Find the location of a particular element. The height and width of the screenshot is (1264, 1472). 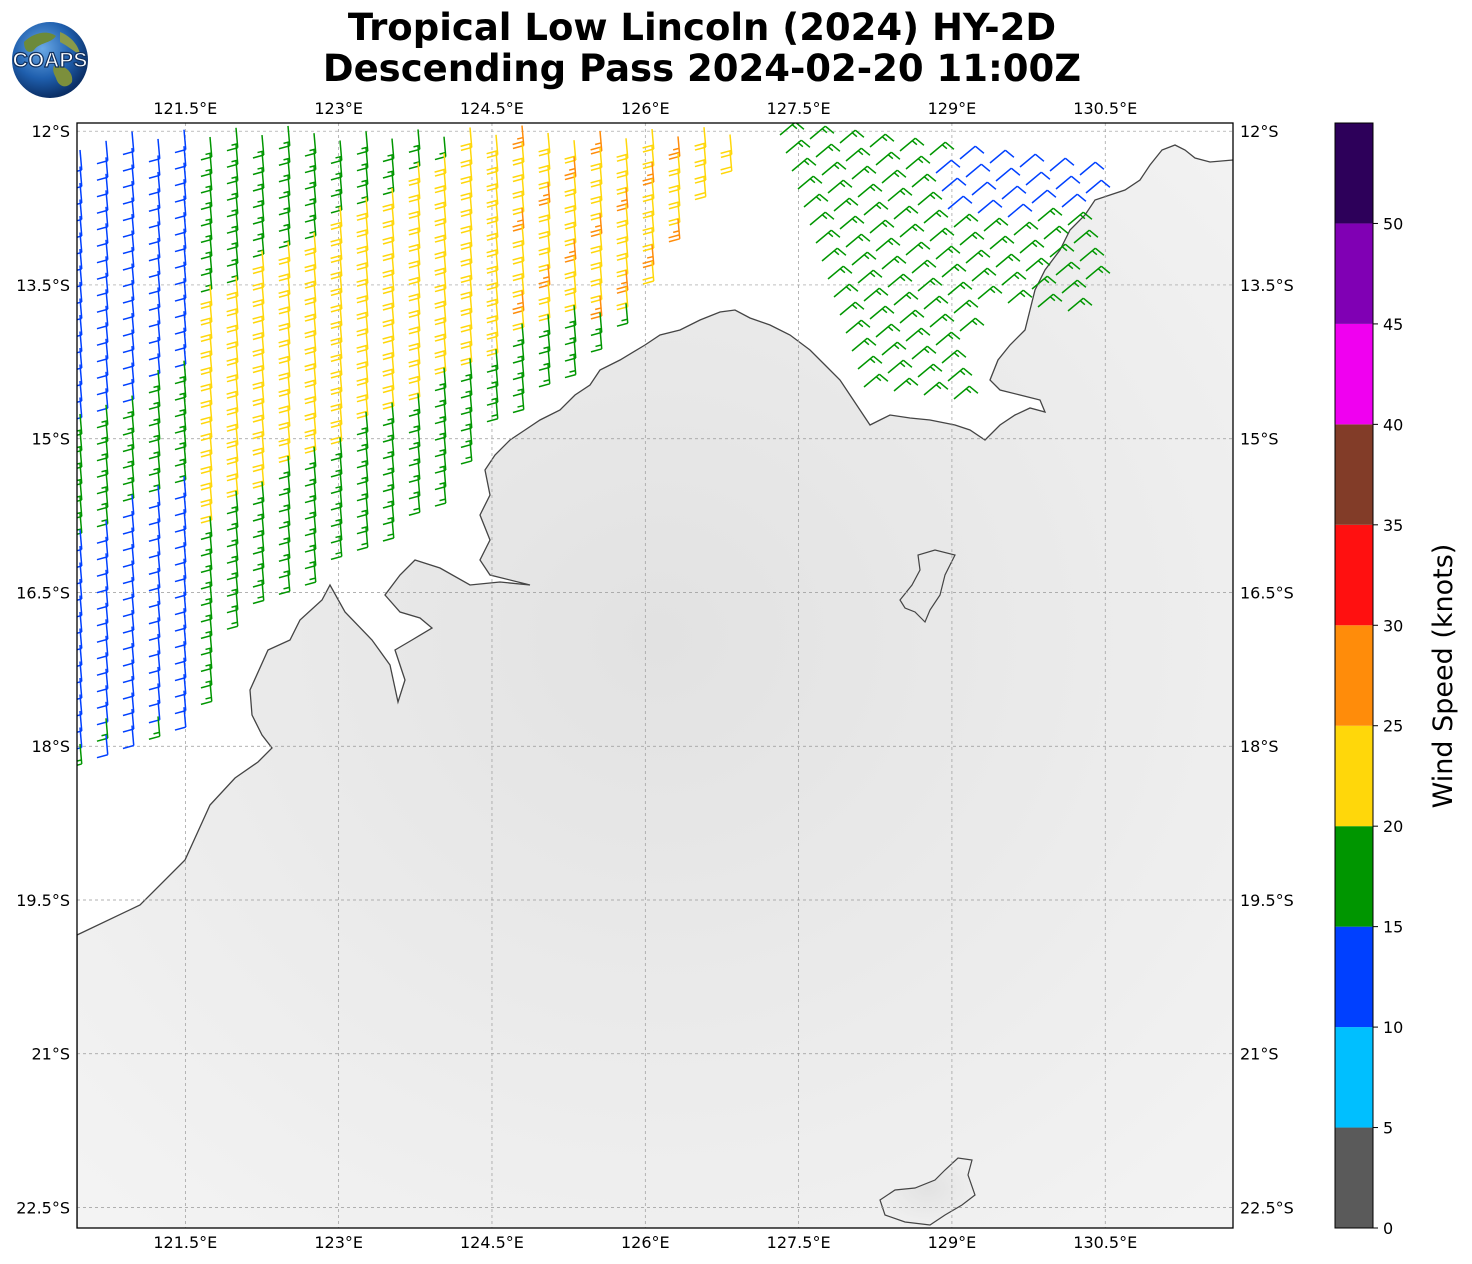

lon-tick-label-top: 126°E is located at coordinates (645, 108).